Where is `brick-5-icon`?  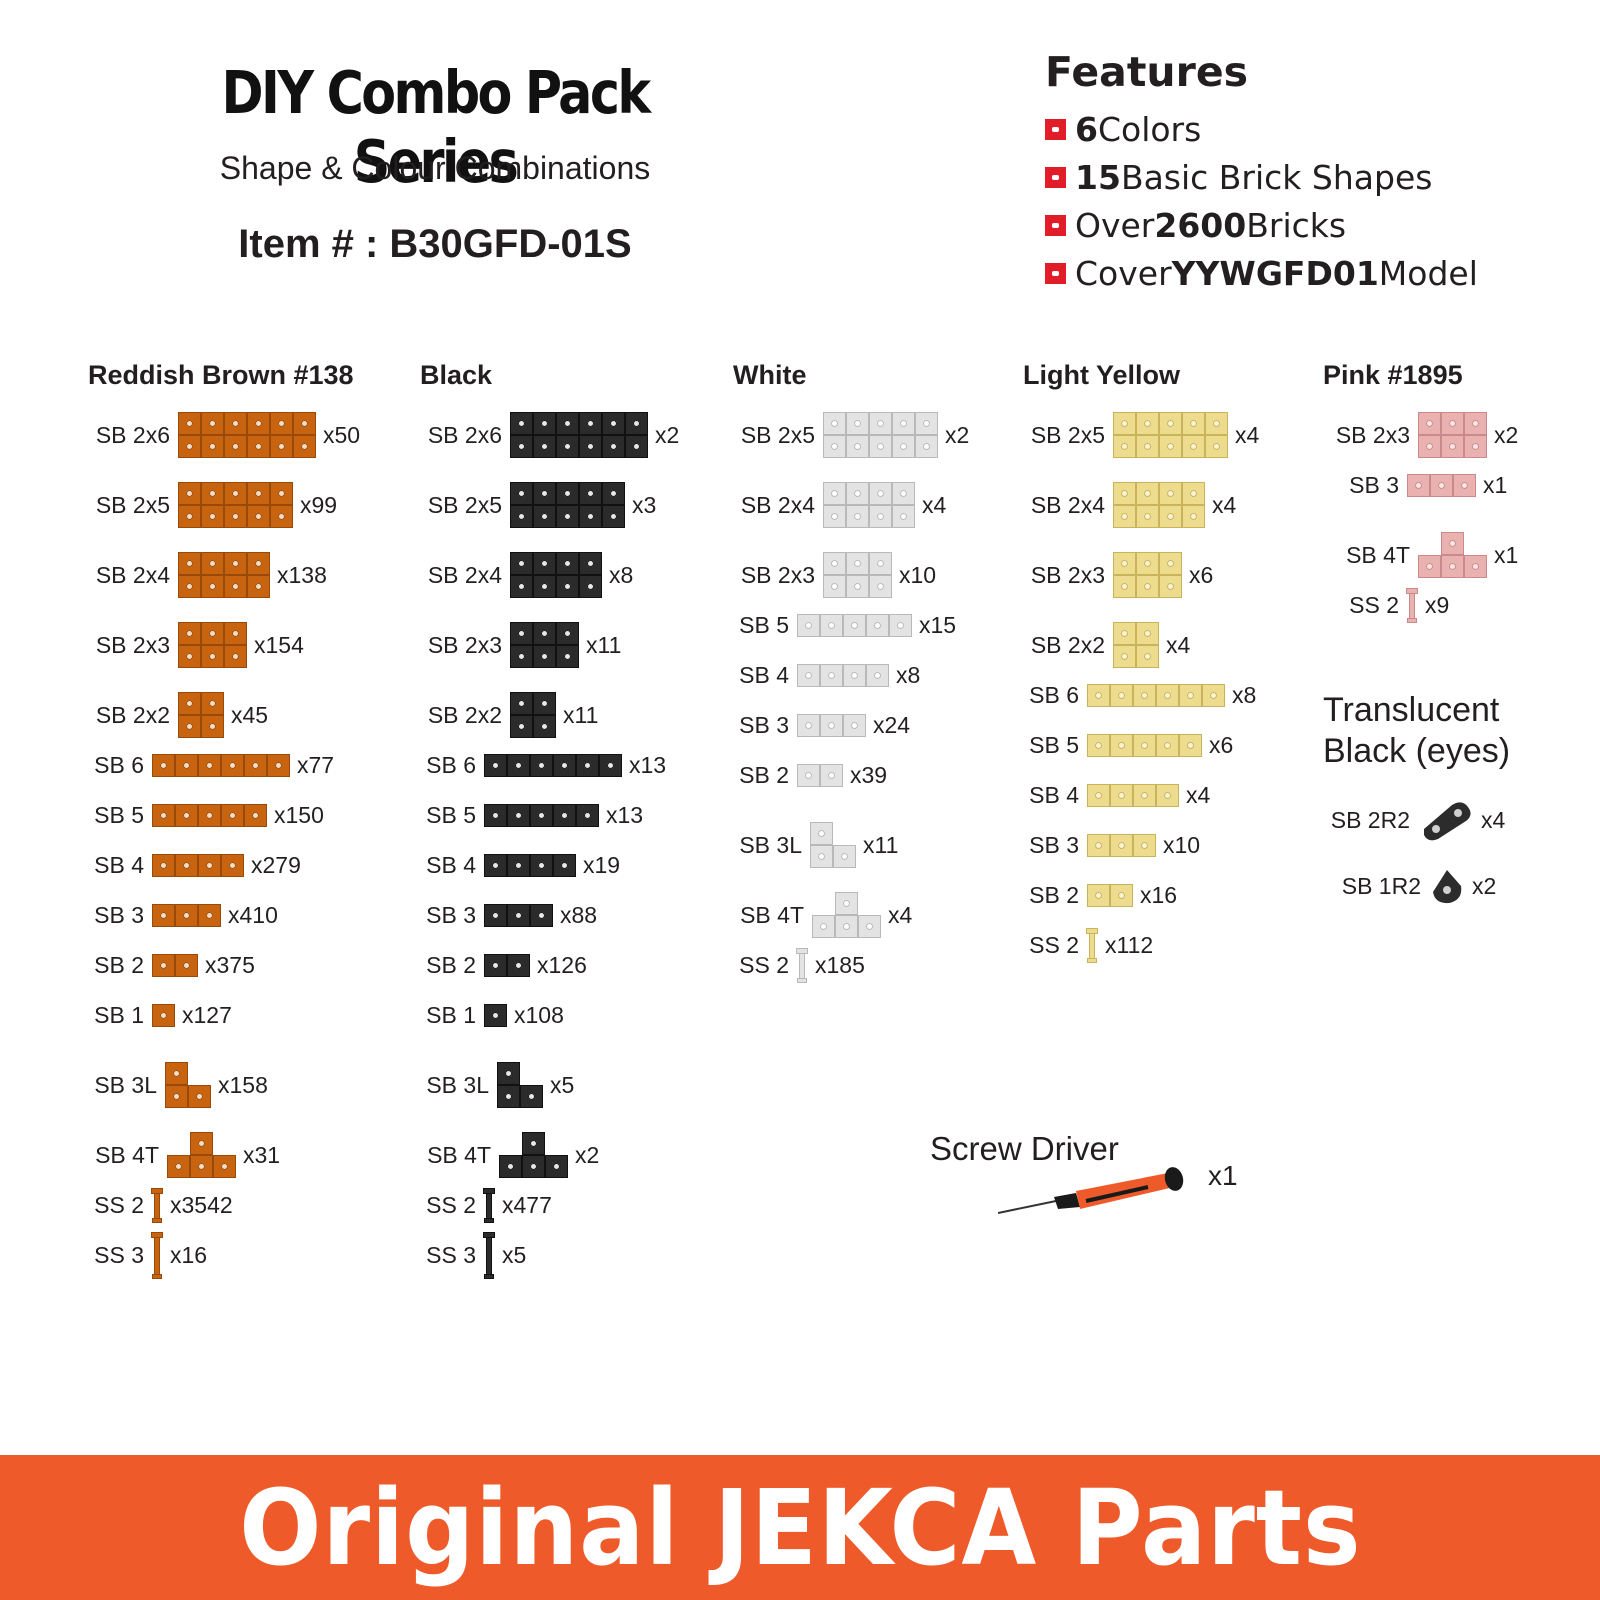 brick-5-icon is located at coordinates (209, 815).